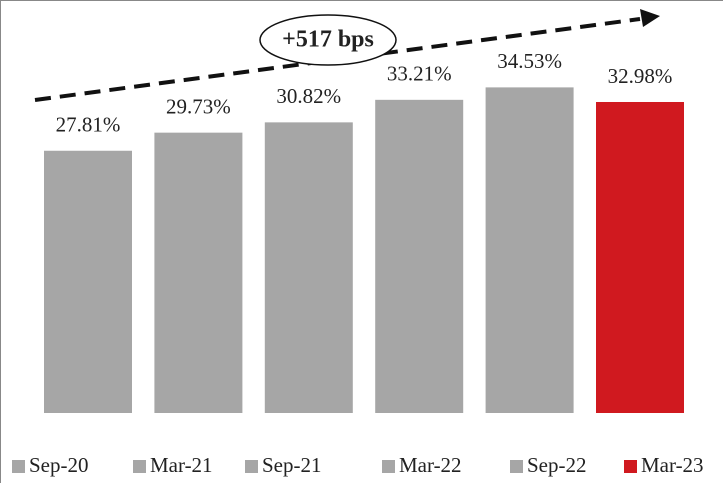 This screenshot has width=723, height=483. What do you see at coordinates (650, 18) in the screenshot?
I see `arrow-head` at bounding box center [650, 18].